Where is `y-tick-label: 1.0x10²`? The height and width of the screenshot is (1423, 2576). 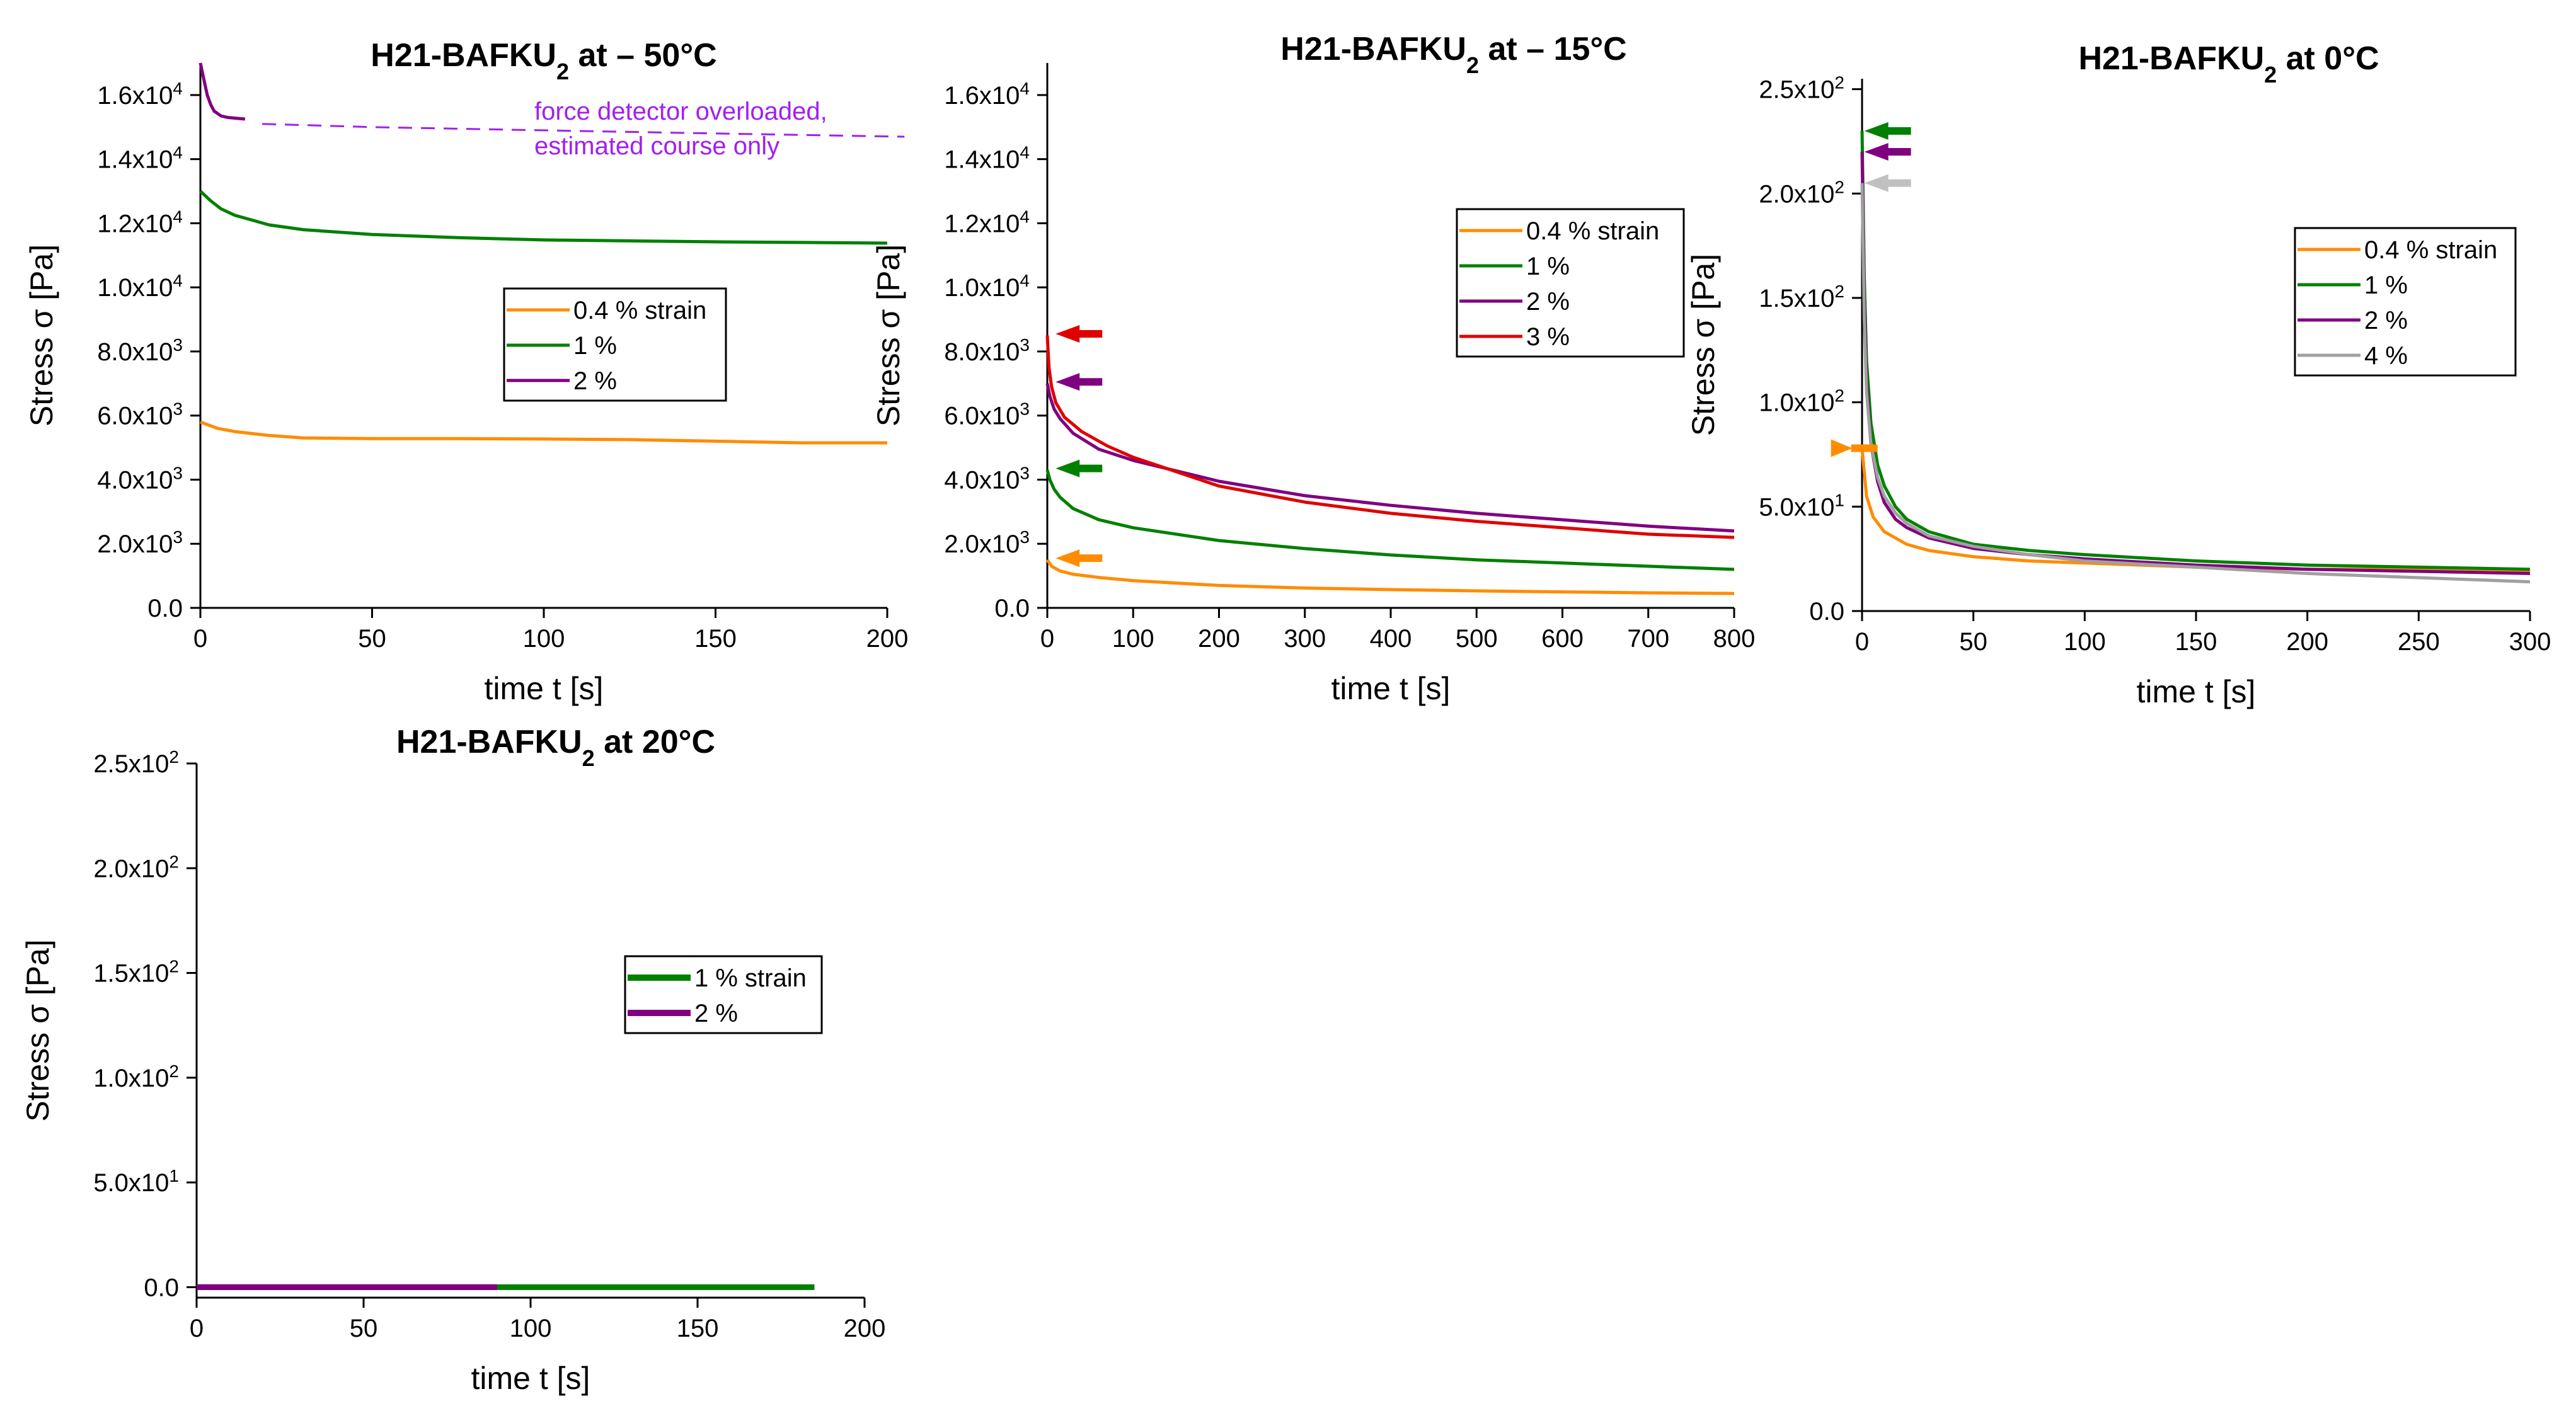
y-tick-label: 1.0x10² is located at coordinates (1801, 401).